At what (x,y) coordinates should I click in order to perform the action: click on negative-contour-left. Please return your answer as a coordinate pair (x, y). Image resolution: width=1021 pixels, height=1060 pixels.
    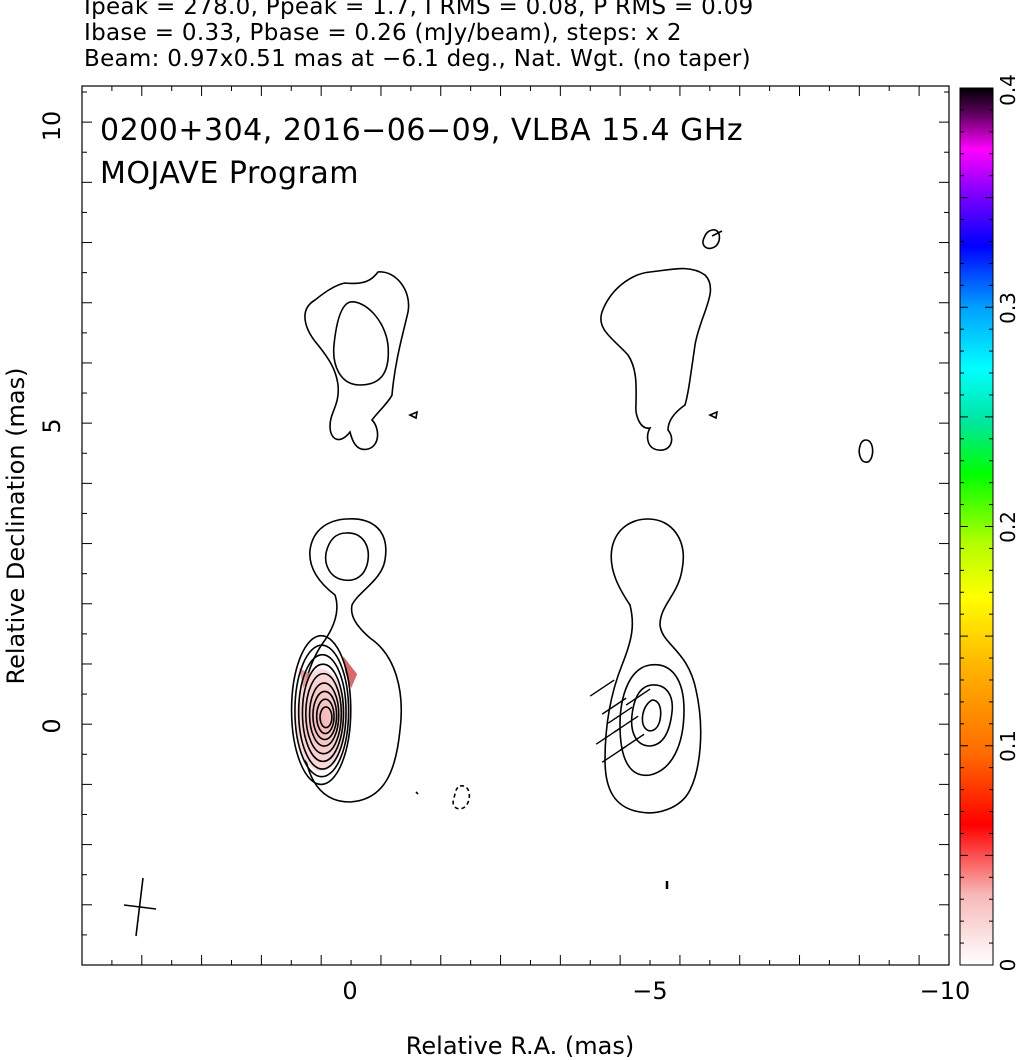
    Looking at the image, I should click on (461, 797).